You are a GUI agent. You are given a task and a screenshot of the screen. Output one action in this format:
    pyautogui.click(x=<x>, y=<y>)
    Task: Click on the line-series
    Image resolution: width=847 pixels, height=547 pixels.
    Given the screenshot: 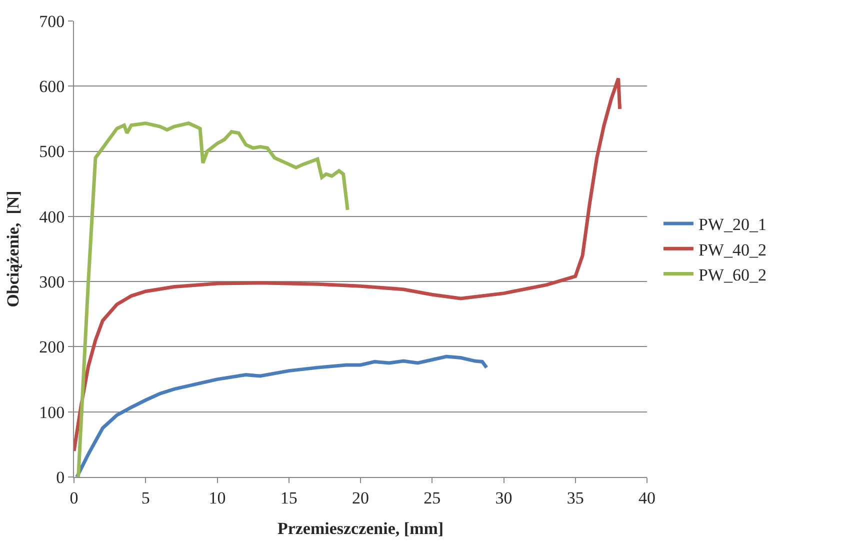 What is the action you would take?
    pyautogui.click(x=281, y=415)
    